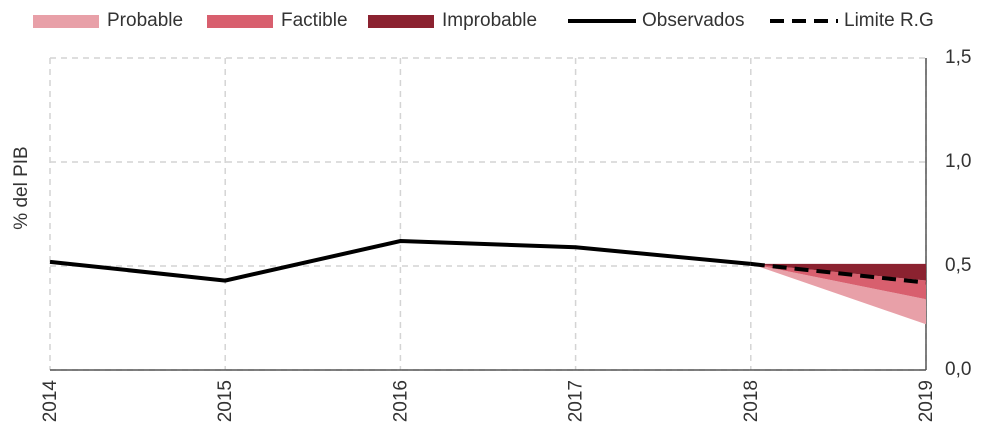 Image resolution: width=988 pixels, height=430 pixels. Describe the element at coordinates (400, 261) in the screenshot. I see `observed-line` at that location.